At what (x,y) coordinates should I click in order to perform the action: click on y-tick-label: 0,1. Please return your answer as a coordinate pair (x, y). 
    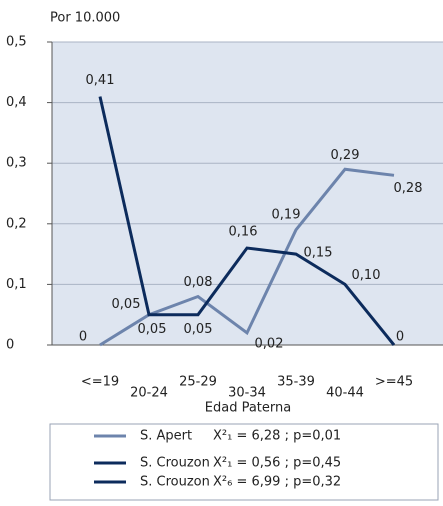
    Looking at the image, I should click on (16, 284).